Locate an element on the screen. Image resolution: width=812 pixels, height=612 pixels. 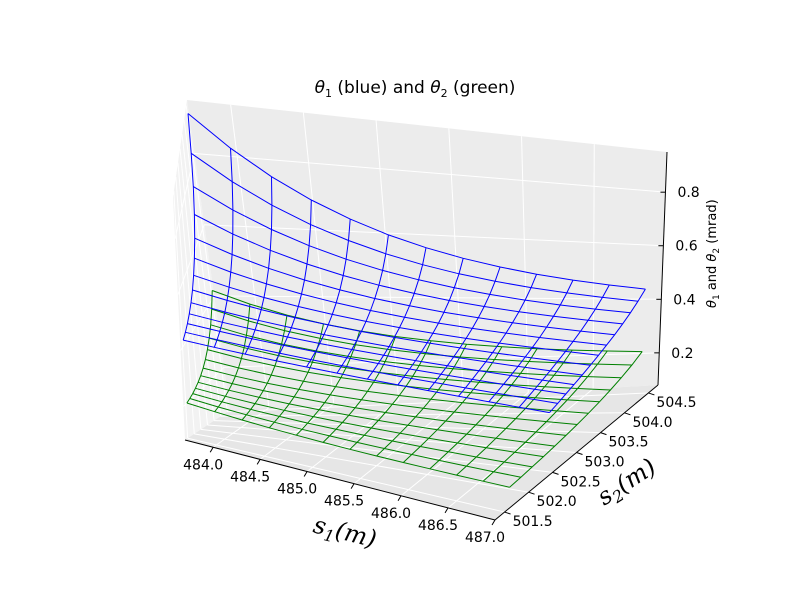
x-tick-label: 484.0 is located at coordinates (203, 465).